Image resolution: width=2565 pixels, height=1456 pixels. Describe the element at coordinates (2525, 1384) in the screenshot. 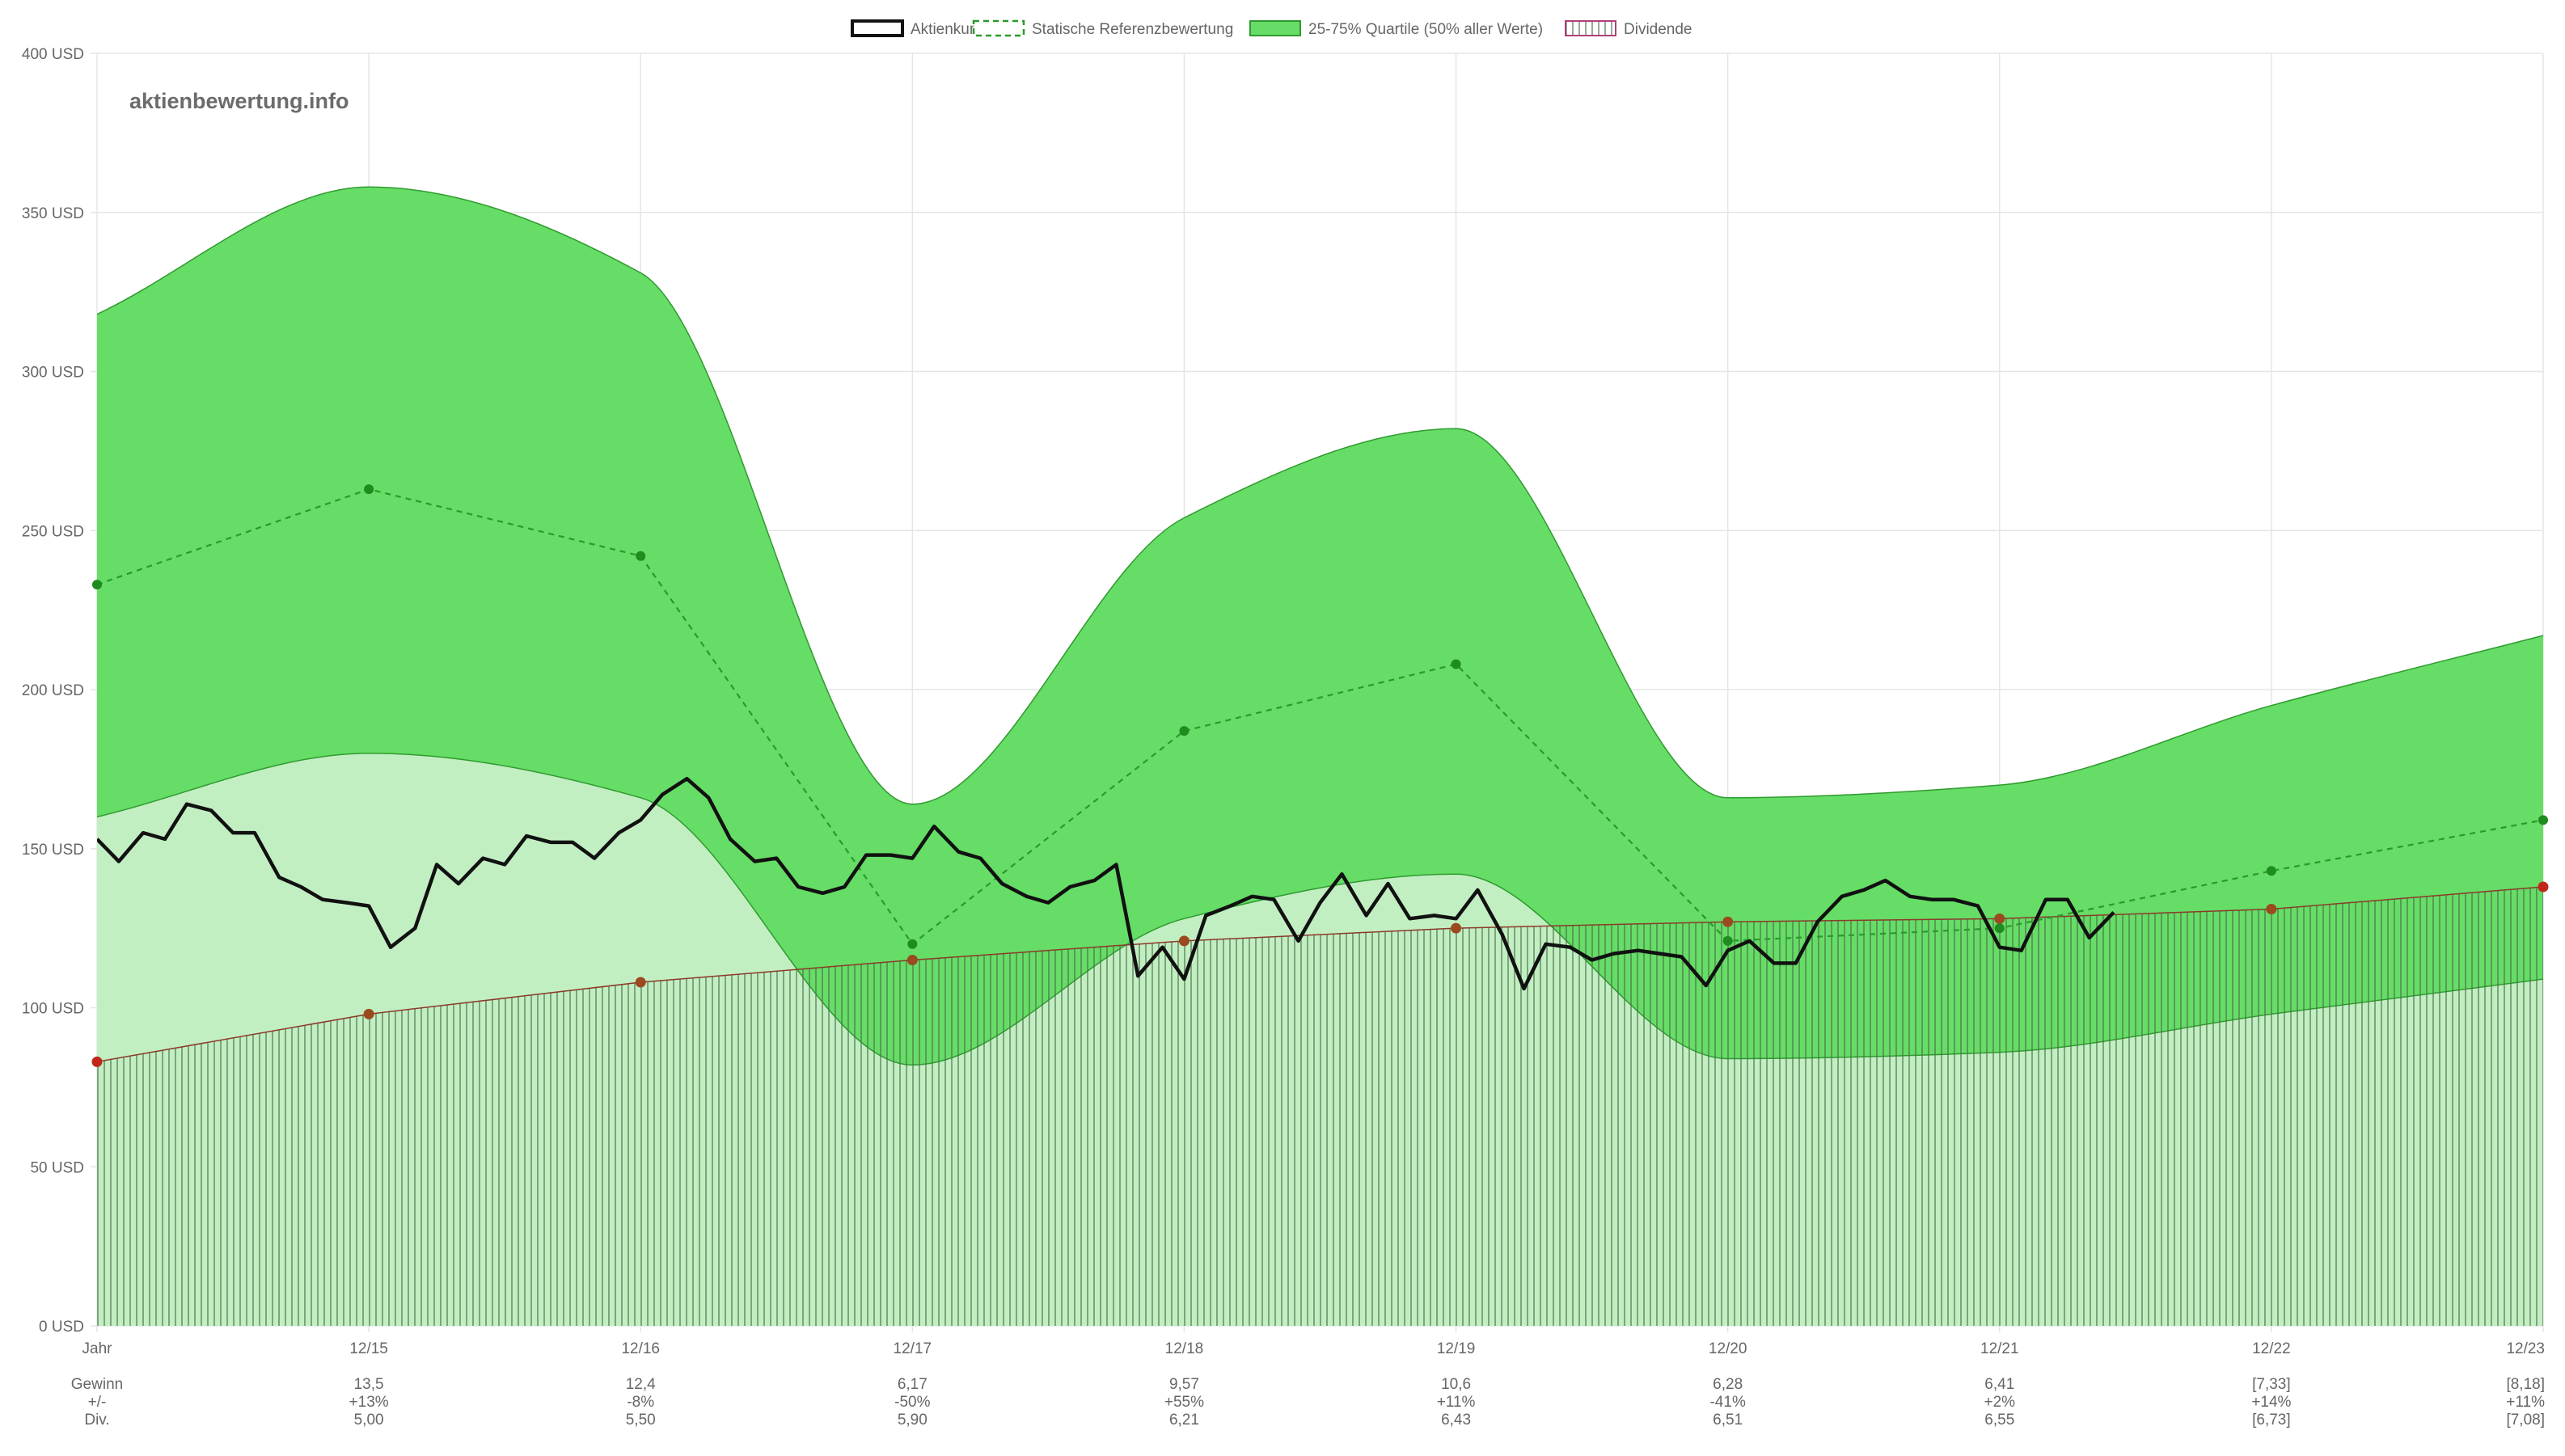

I see `table-cell: [8,18]` at that location.